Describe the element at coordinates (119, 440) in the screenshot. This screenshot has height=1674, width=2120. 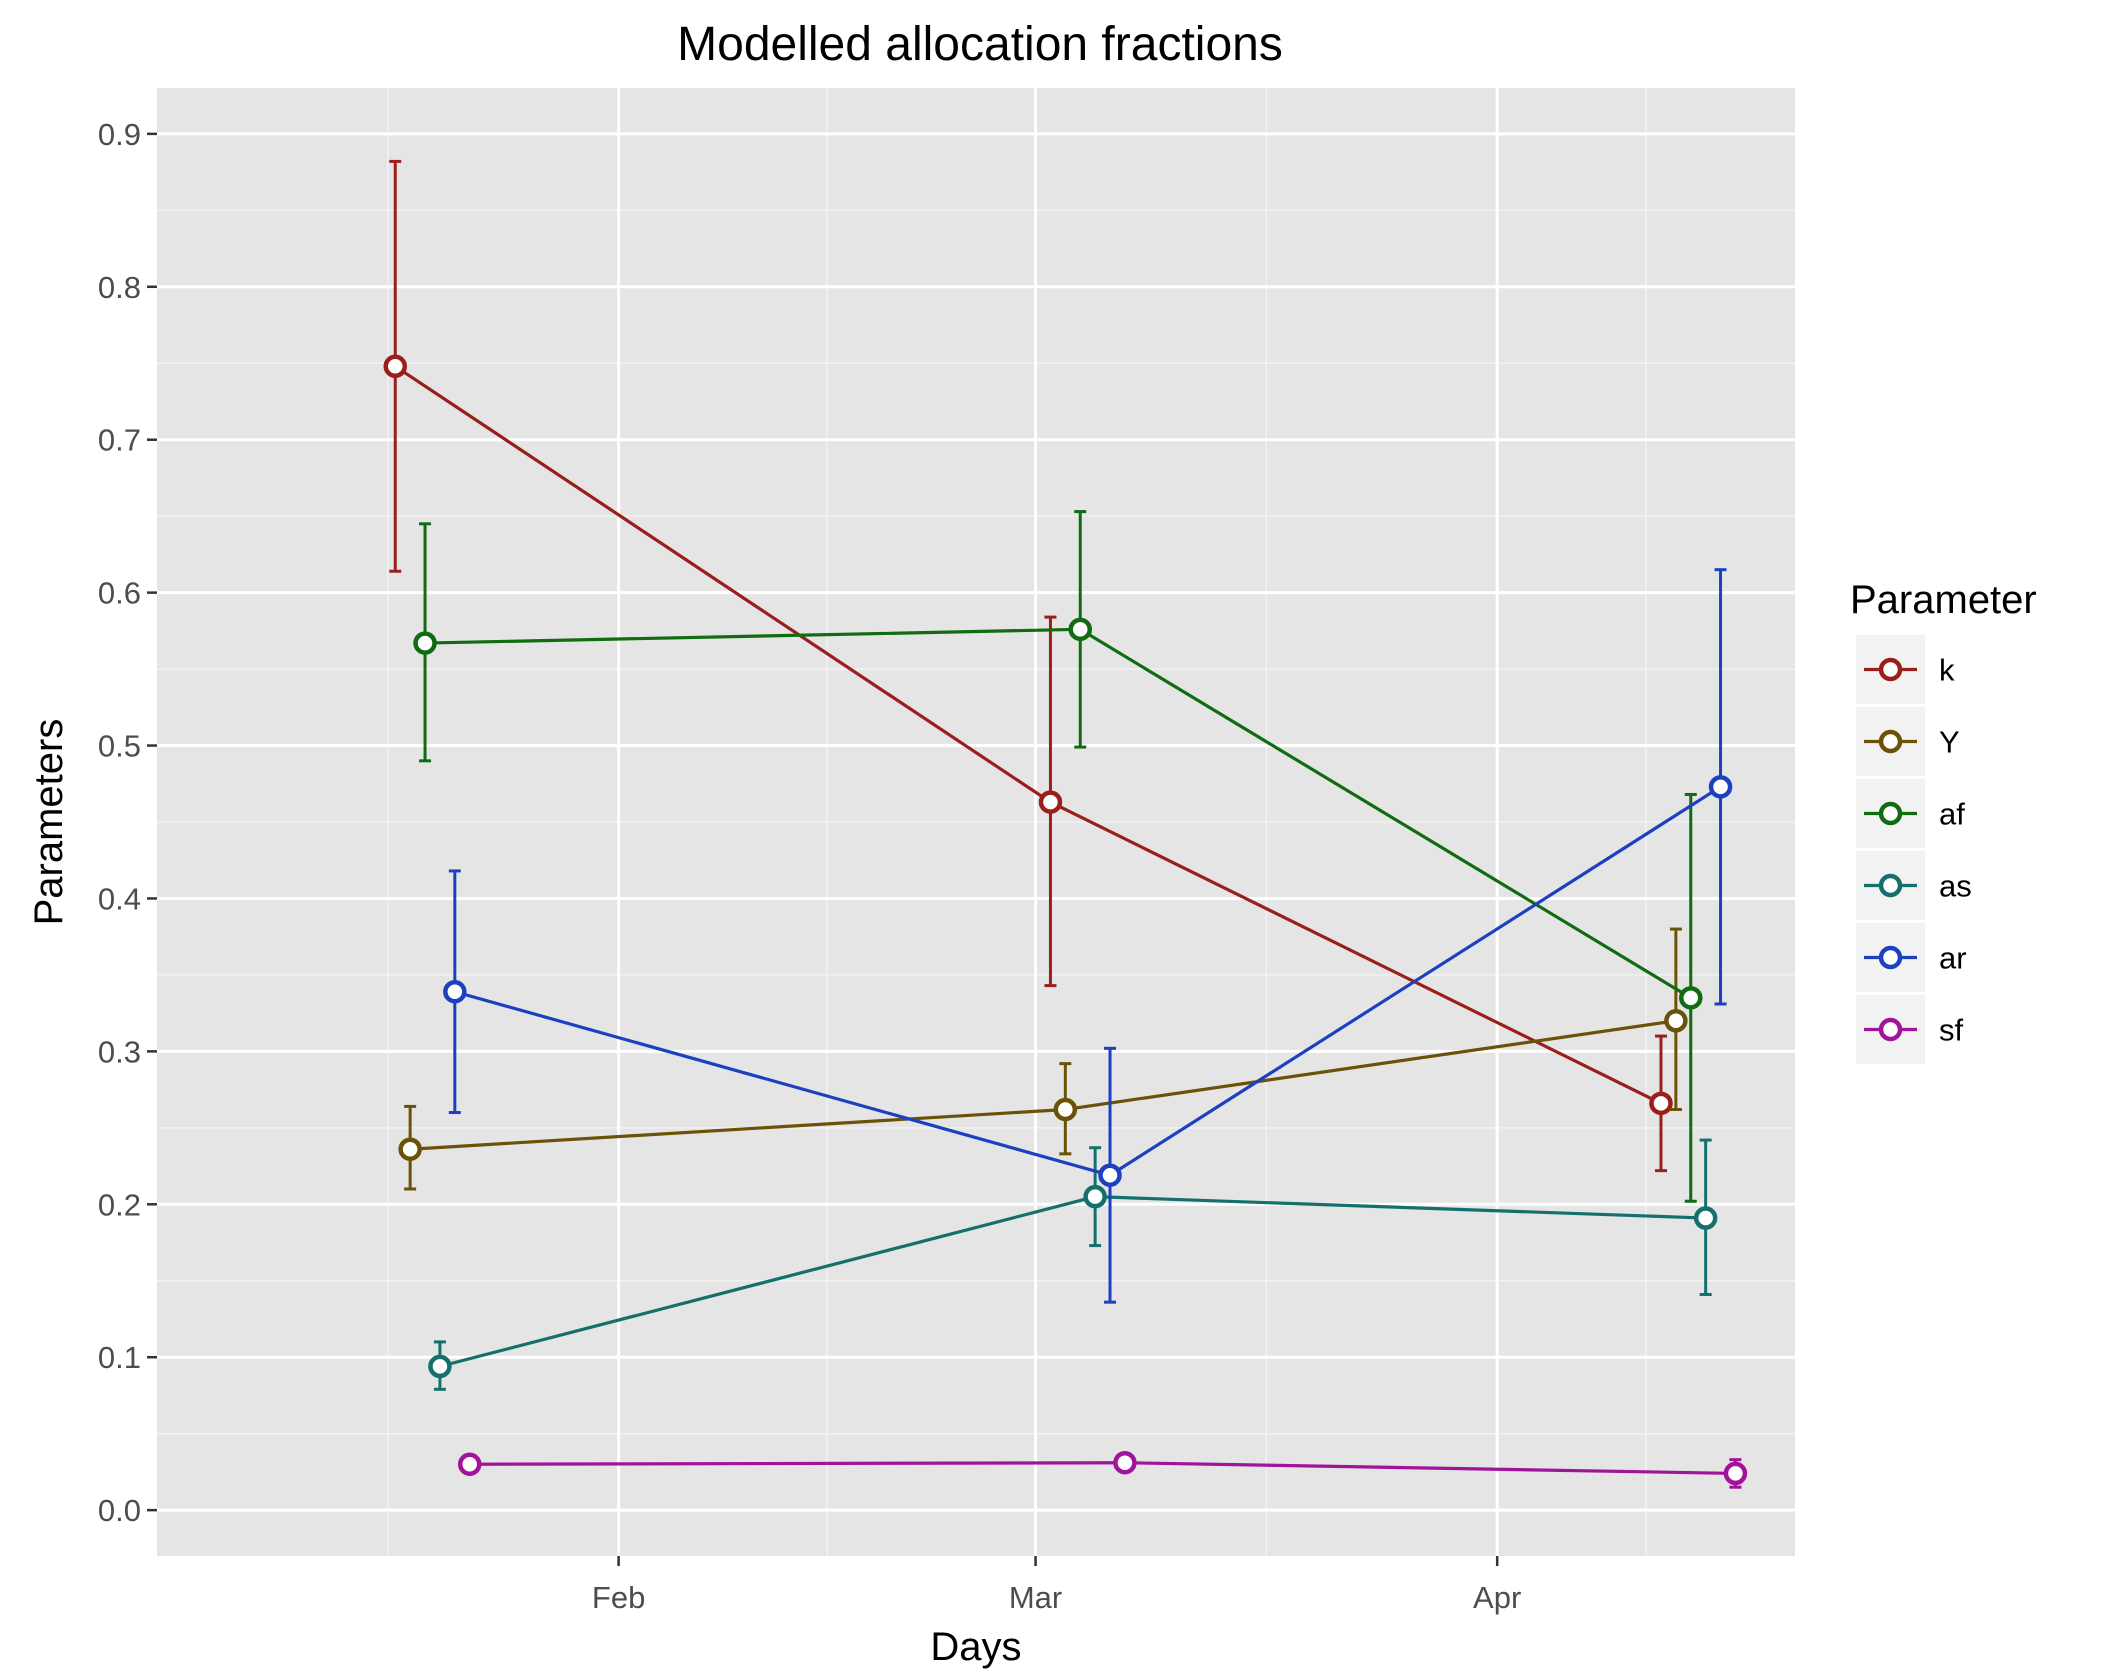
I see `y-tick-label: 0.7` at that location.